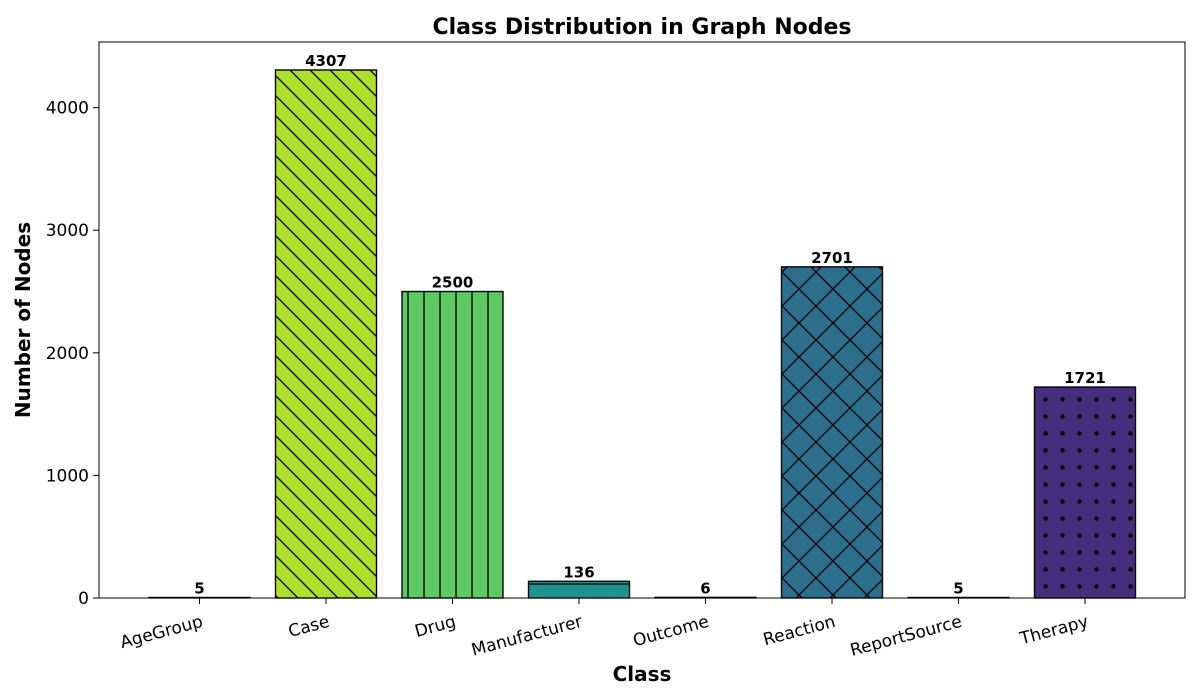  What do you see at coordinates (67, 231) in the screenshot?
I see `y-tick-label: 3000` at bounding box center [67, 231].